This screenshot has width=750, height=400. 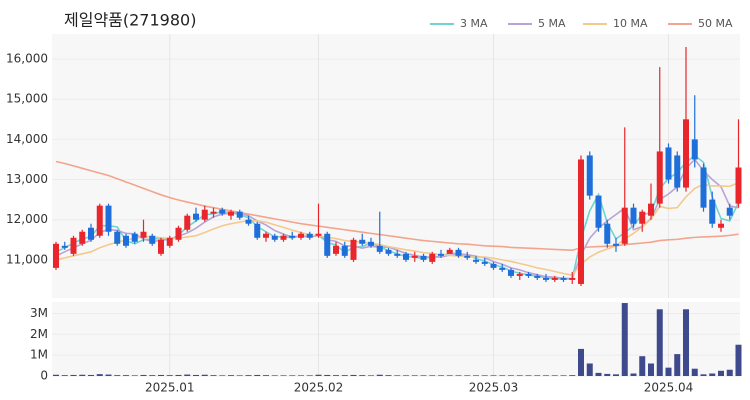 What do you see at coordinates (27, 179) in the screenshot?
I see `y-tick-label: 13,000` at bounding box center [27, 179].